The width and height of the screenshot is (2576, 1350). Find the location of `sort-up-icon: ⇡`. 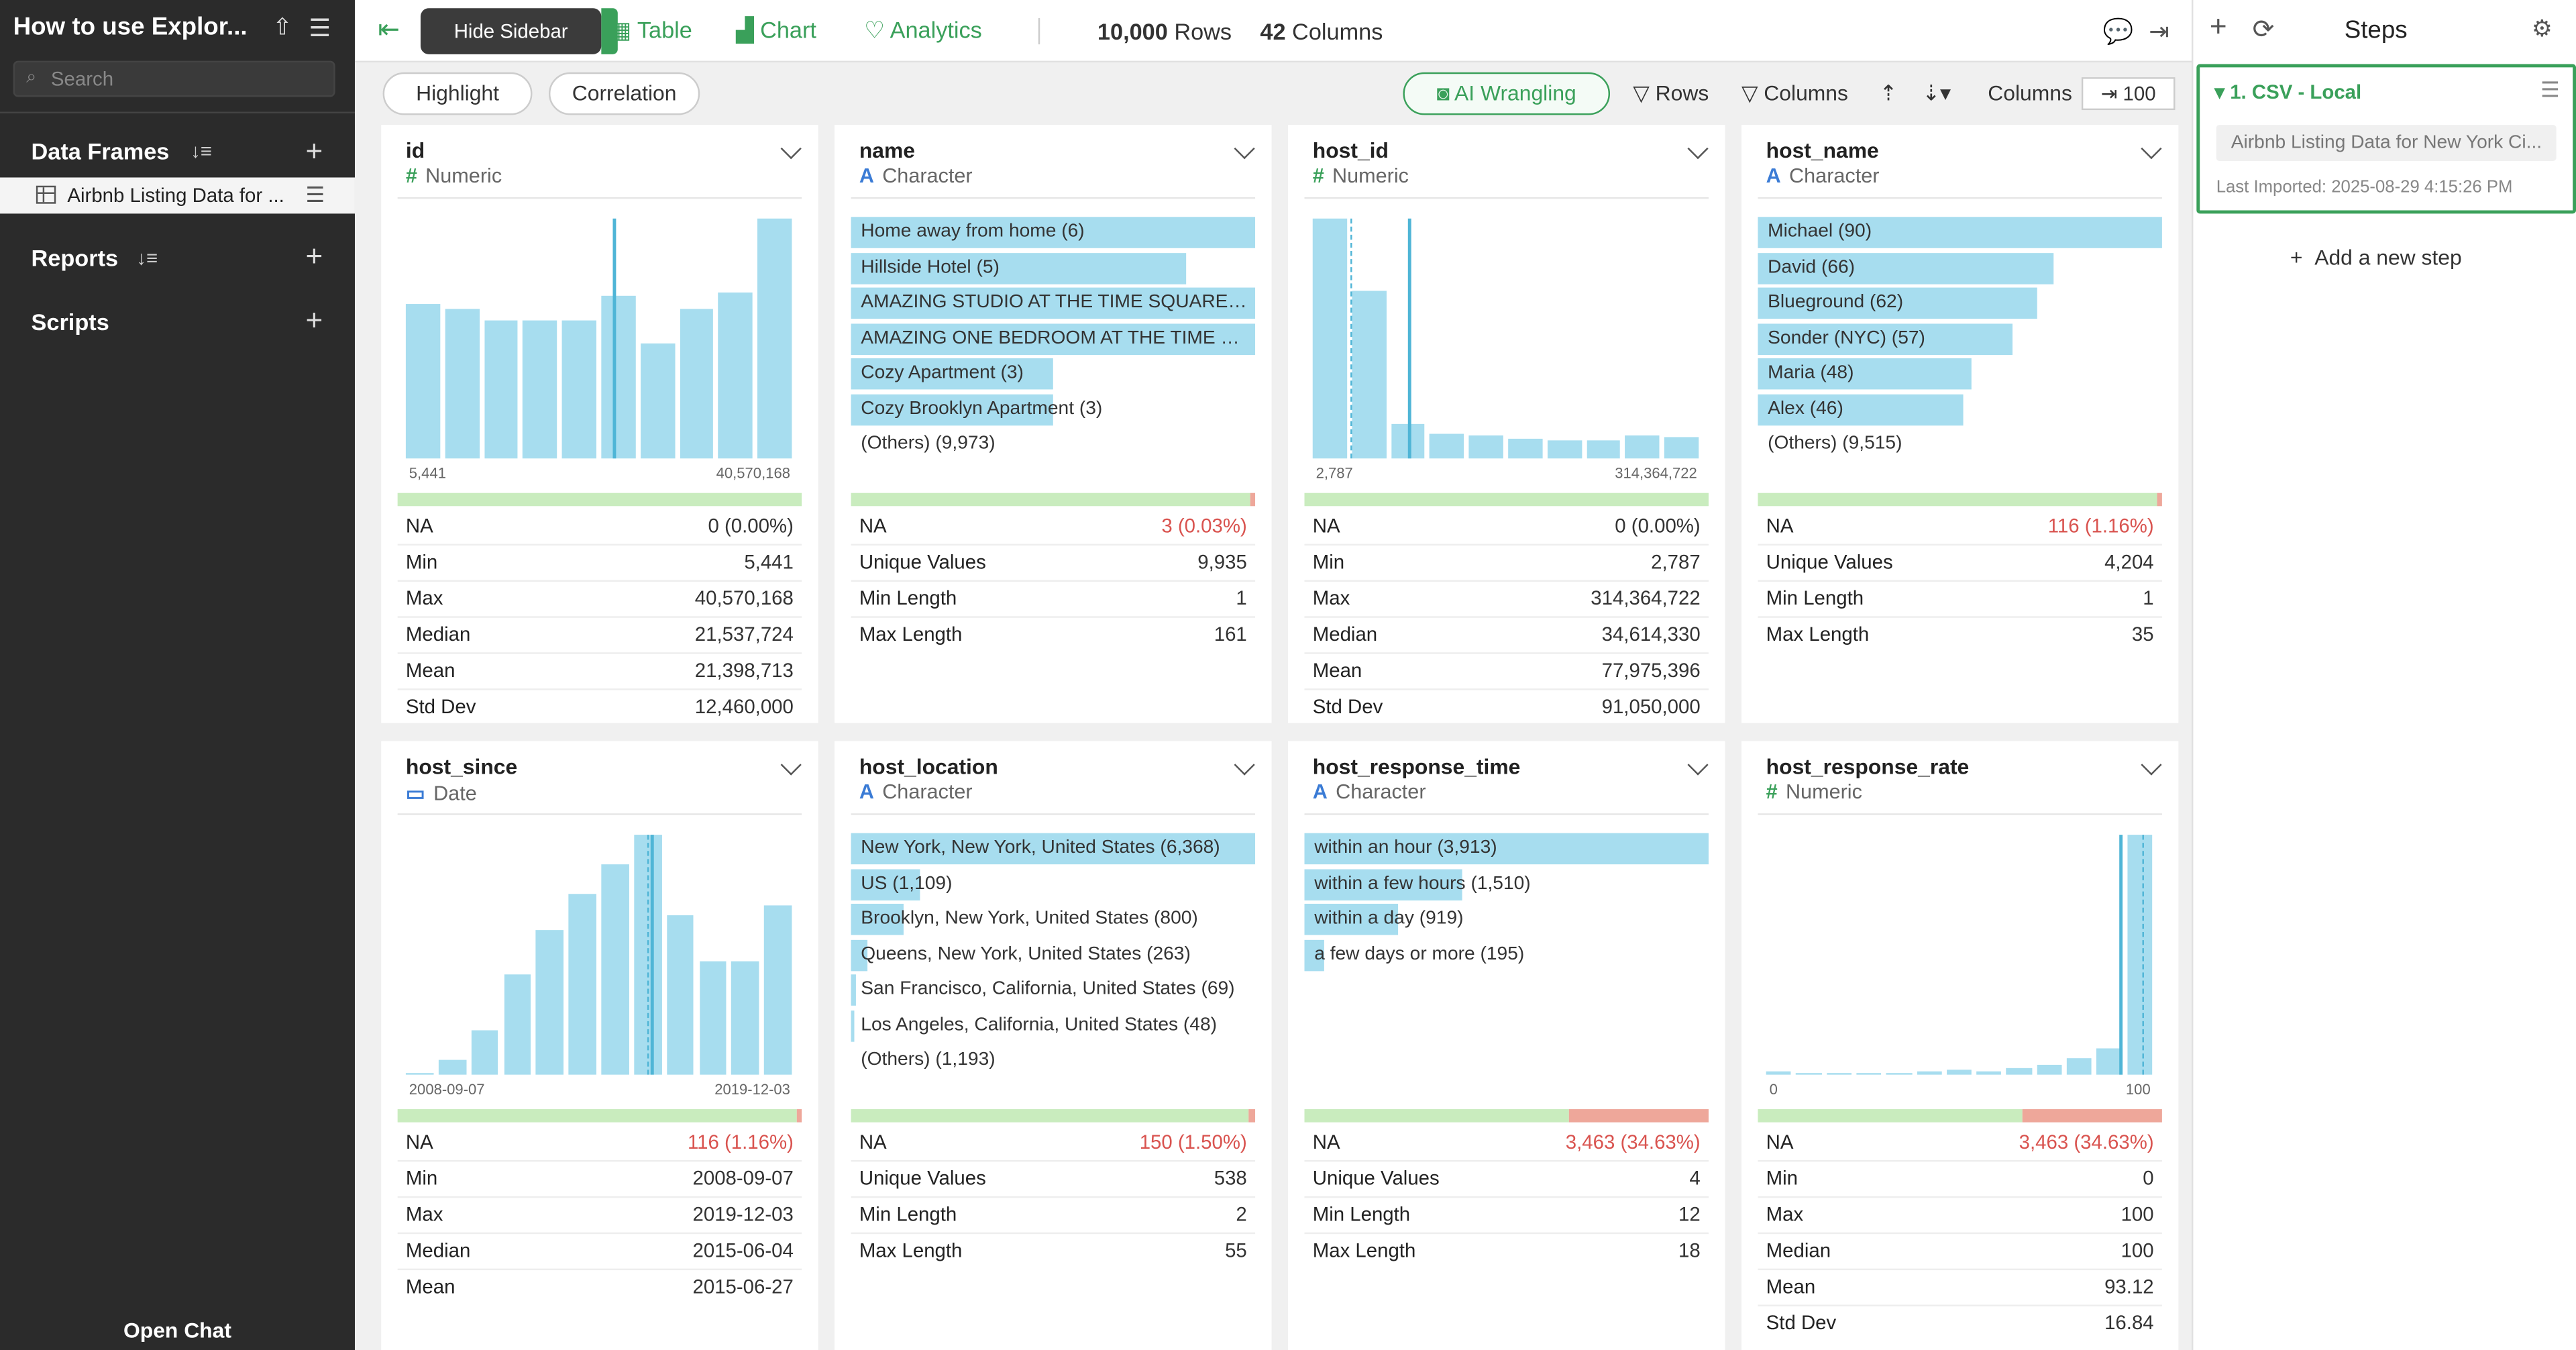

sort-up-icon: ⇡ is located at coordinates (1888, 93).